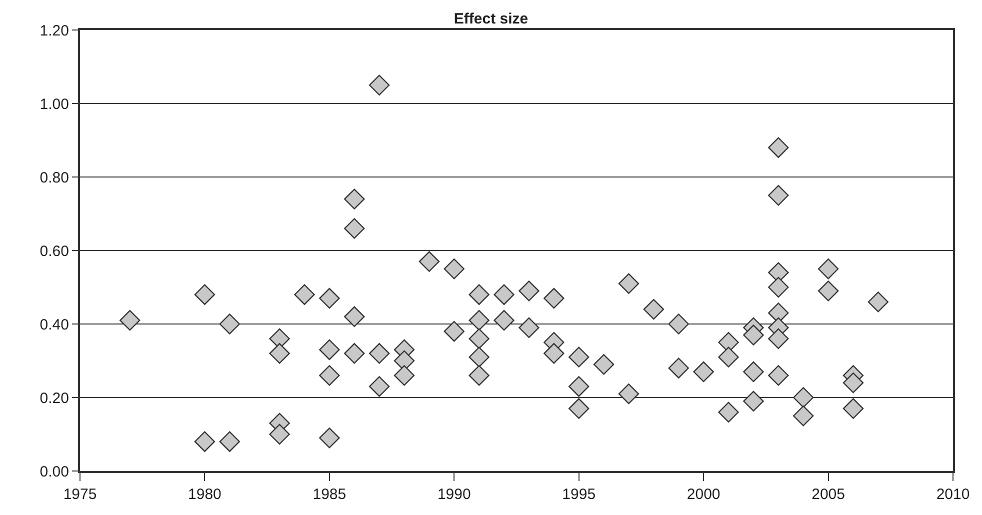 The height and width of the screenshot is (515, 982). I want to click on x-tick-label: 2010, so click(953, 494).